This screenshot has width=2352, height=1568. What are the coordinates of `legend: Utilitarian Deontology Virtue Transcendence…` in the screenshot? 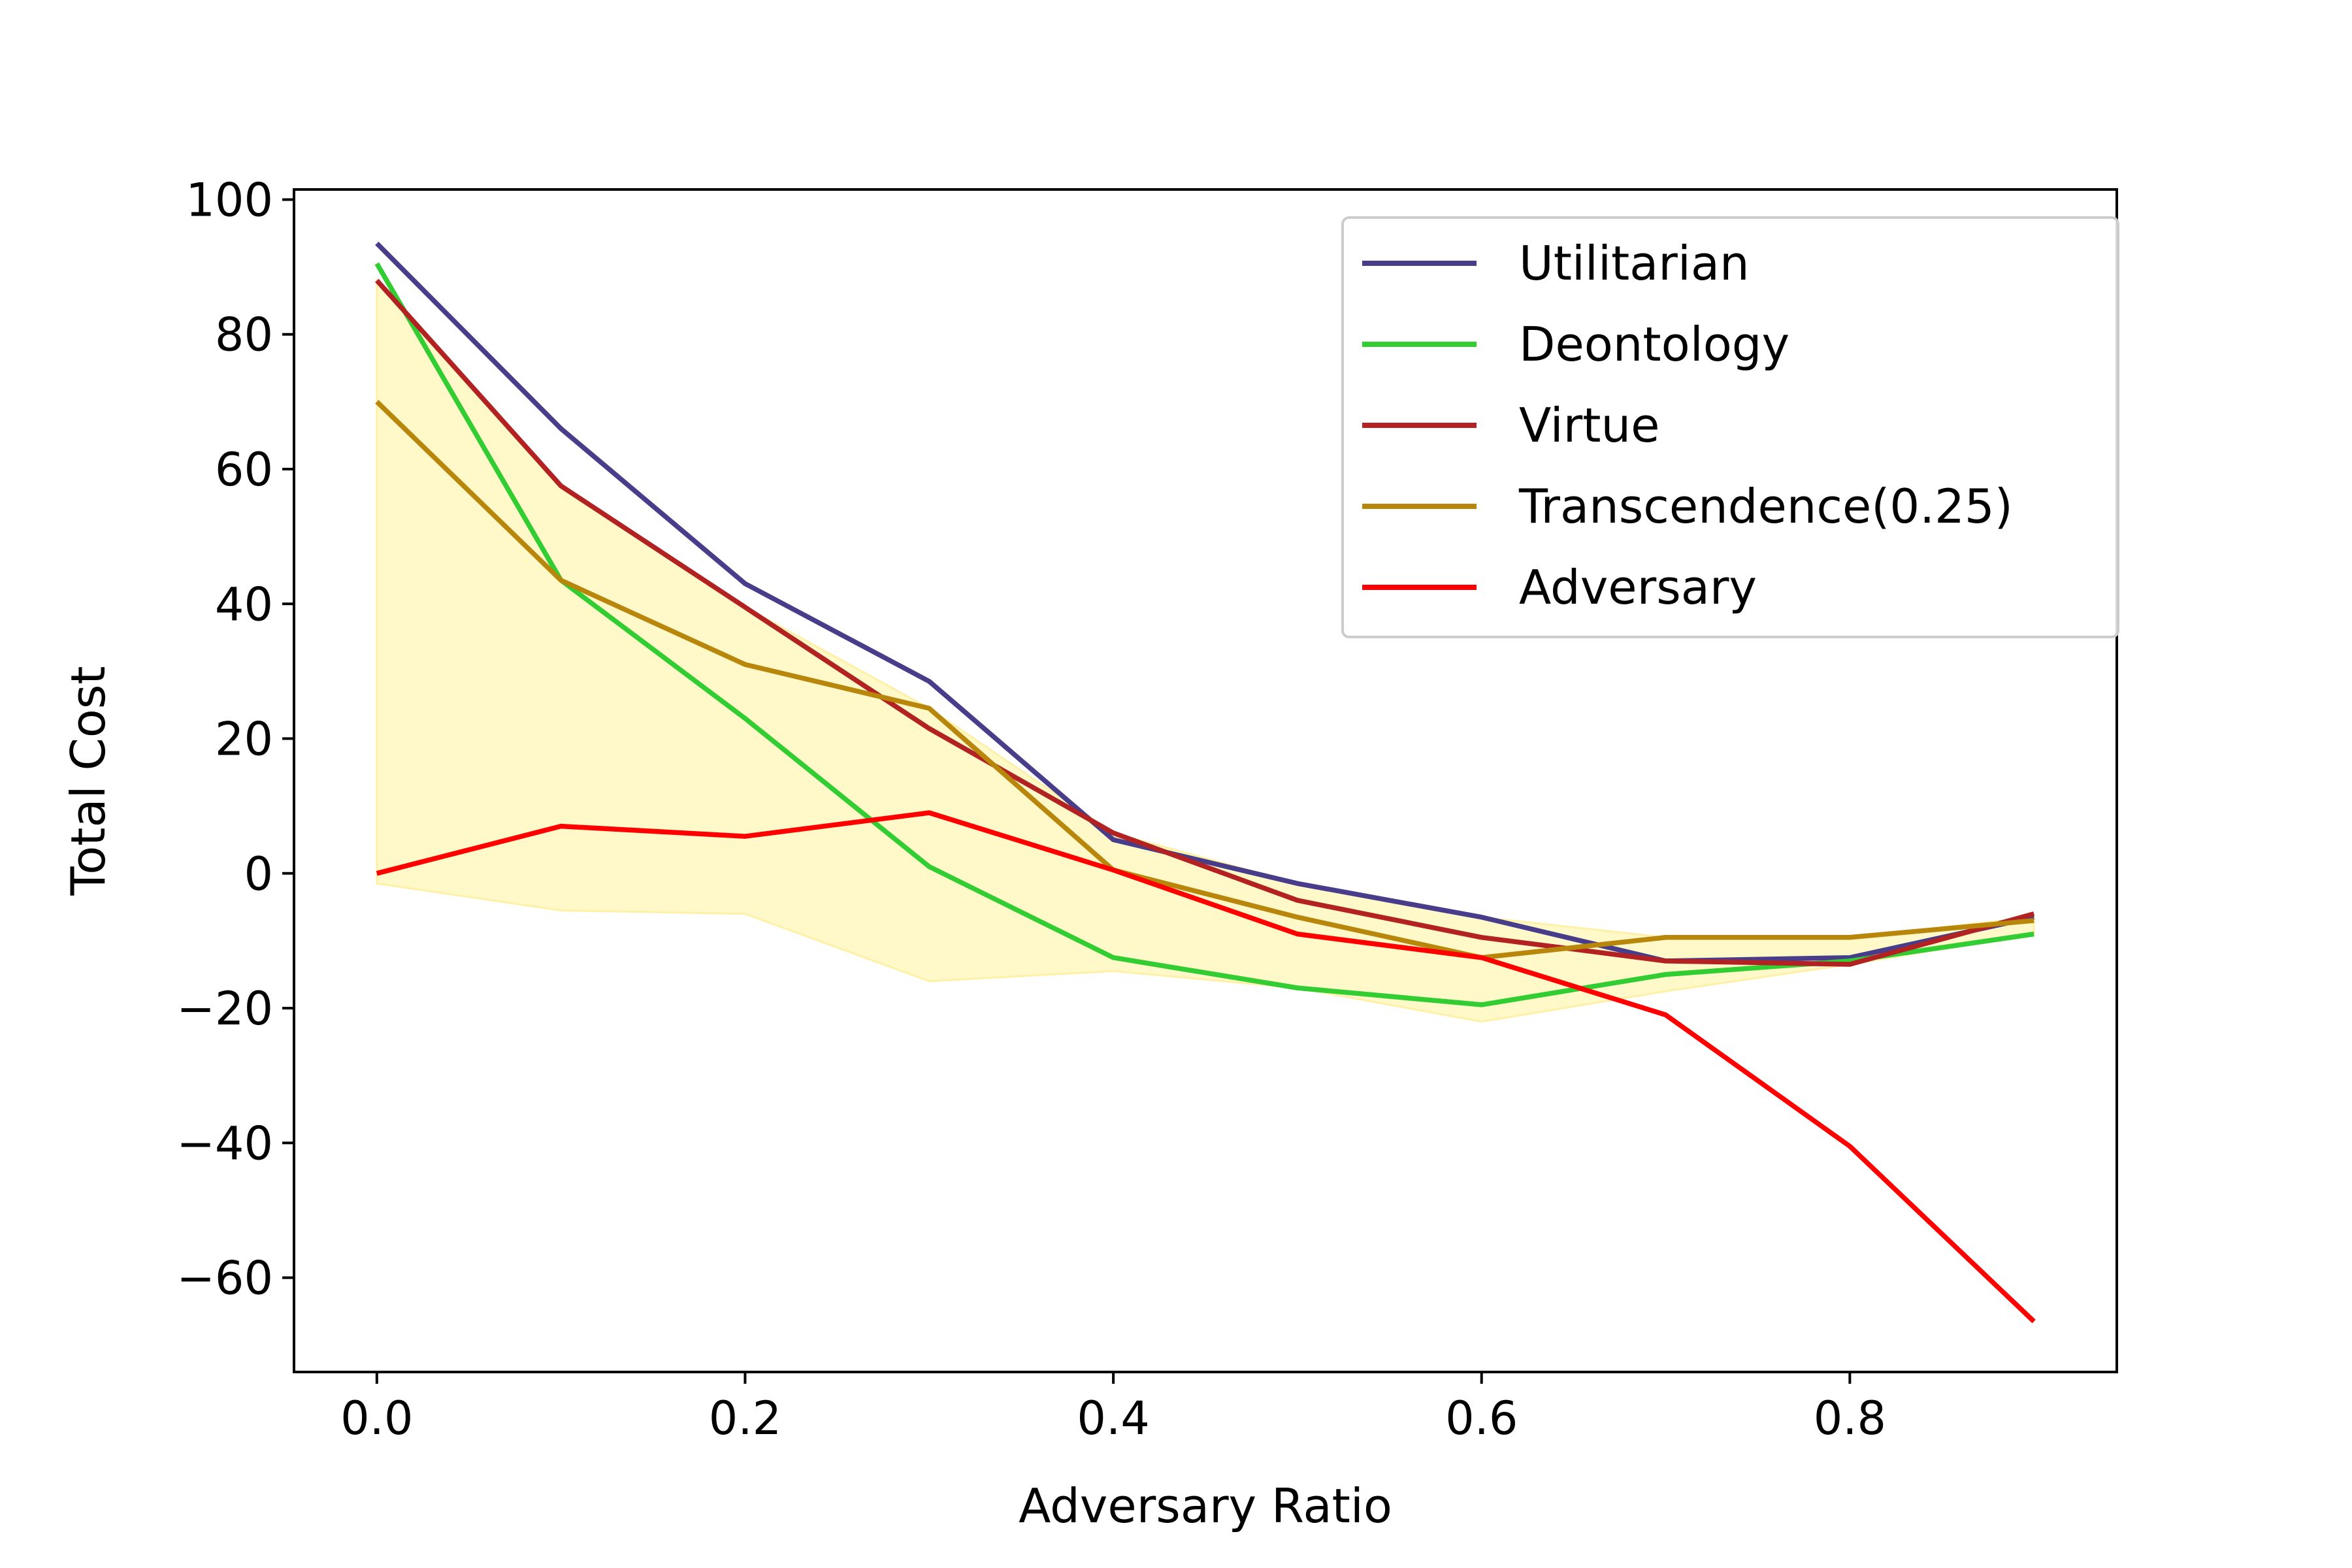 It's located at (1730, 427).